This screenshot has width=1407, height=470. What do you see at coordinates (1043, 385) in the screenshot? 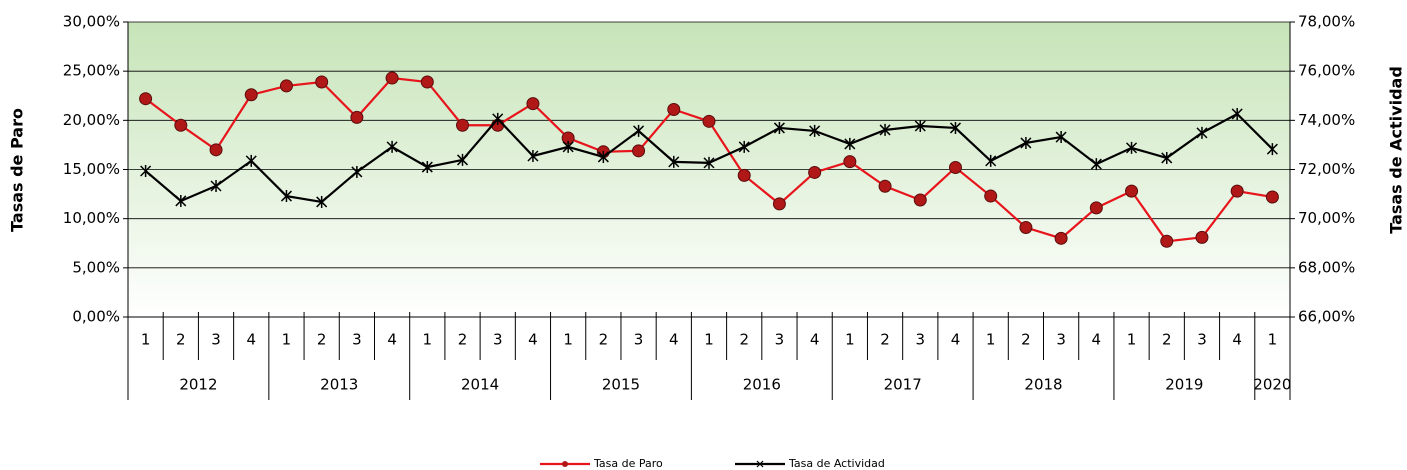
I see `x-group-label: 2018` at bounding box center [1043, 385].